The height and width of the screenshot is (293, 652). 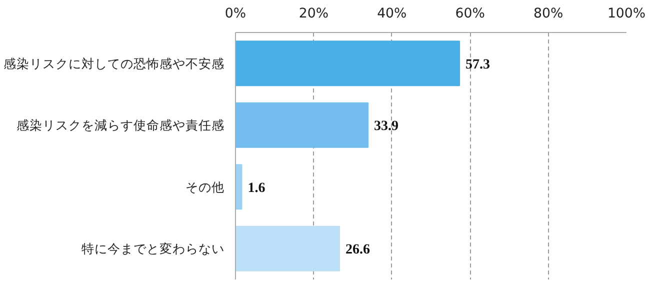 What do you see at coordinates (153, 248) in the screenshot?
I see `y-tick-label: 特に今までと変わらない` at bounding box center [153, 248].